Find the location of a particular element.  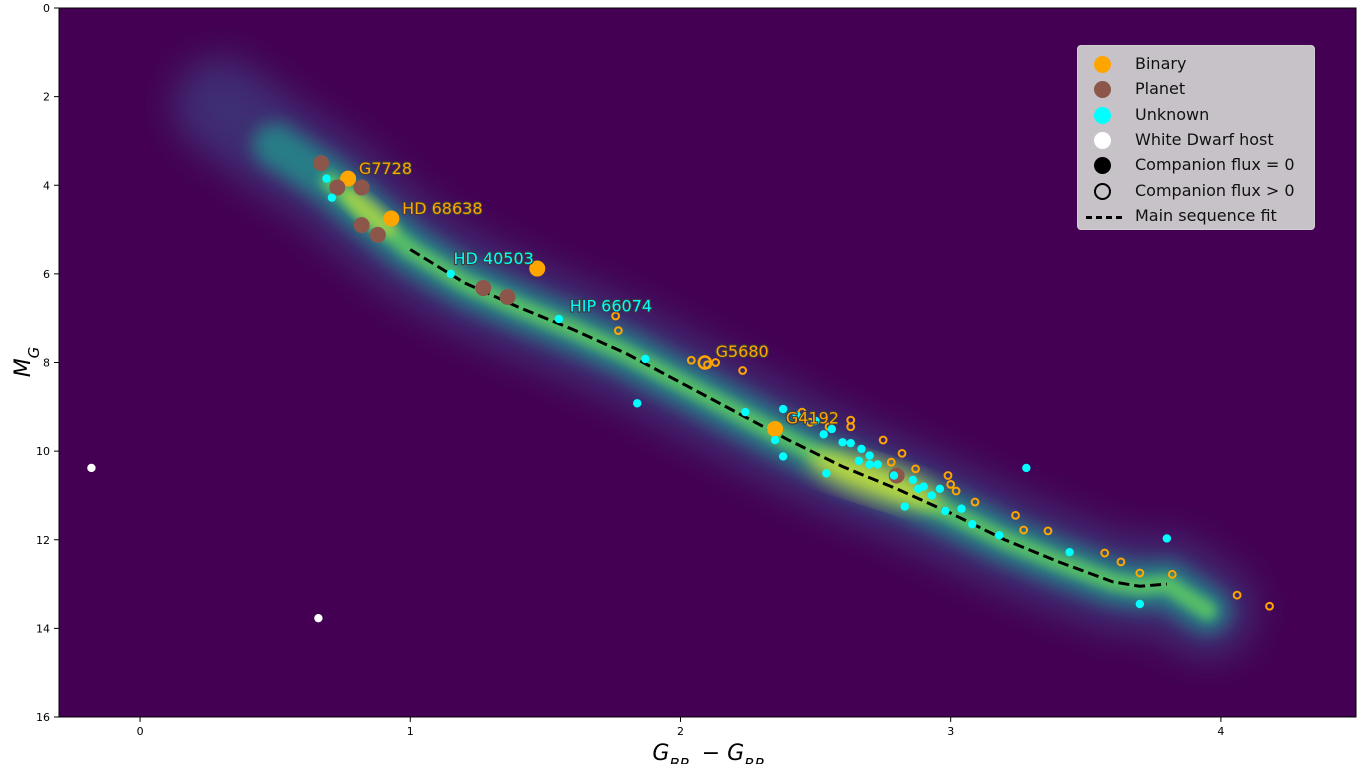

y-tick-label: 16 is located at coordinates (43, 717).